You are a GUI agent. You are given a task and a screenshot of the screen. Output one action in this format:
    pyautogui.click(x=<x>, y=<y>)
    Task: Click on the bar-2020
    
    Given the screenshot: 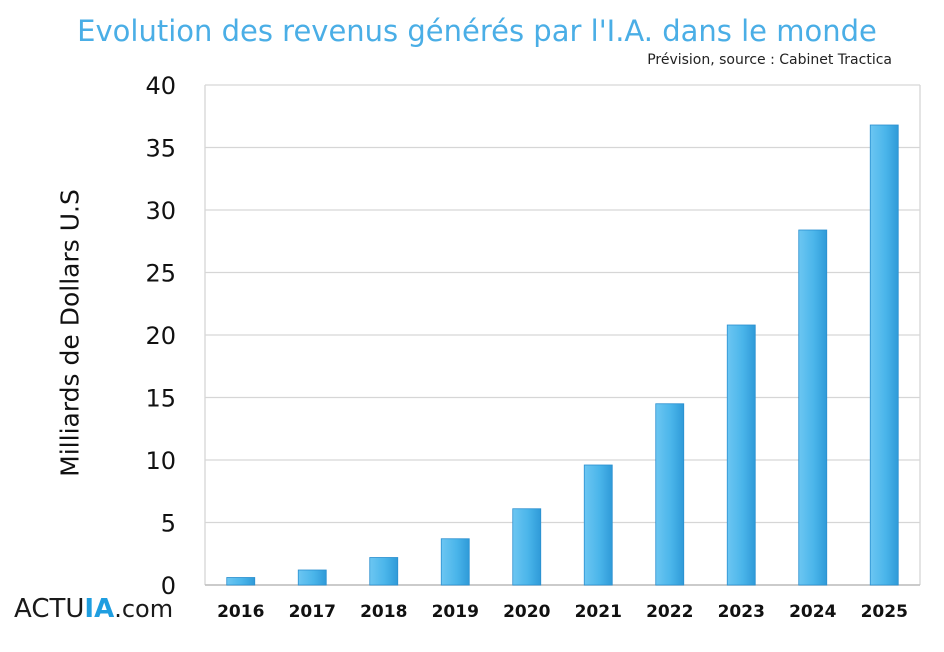 What is the action you would take?
    pyautogui.click(x=527, y=547)
    